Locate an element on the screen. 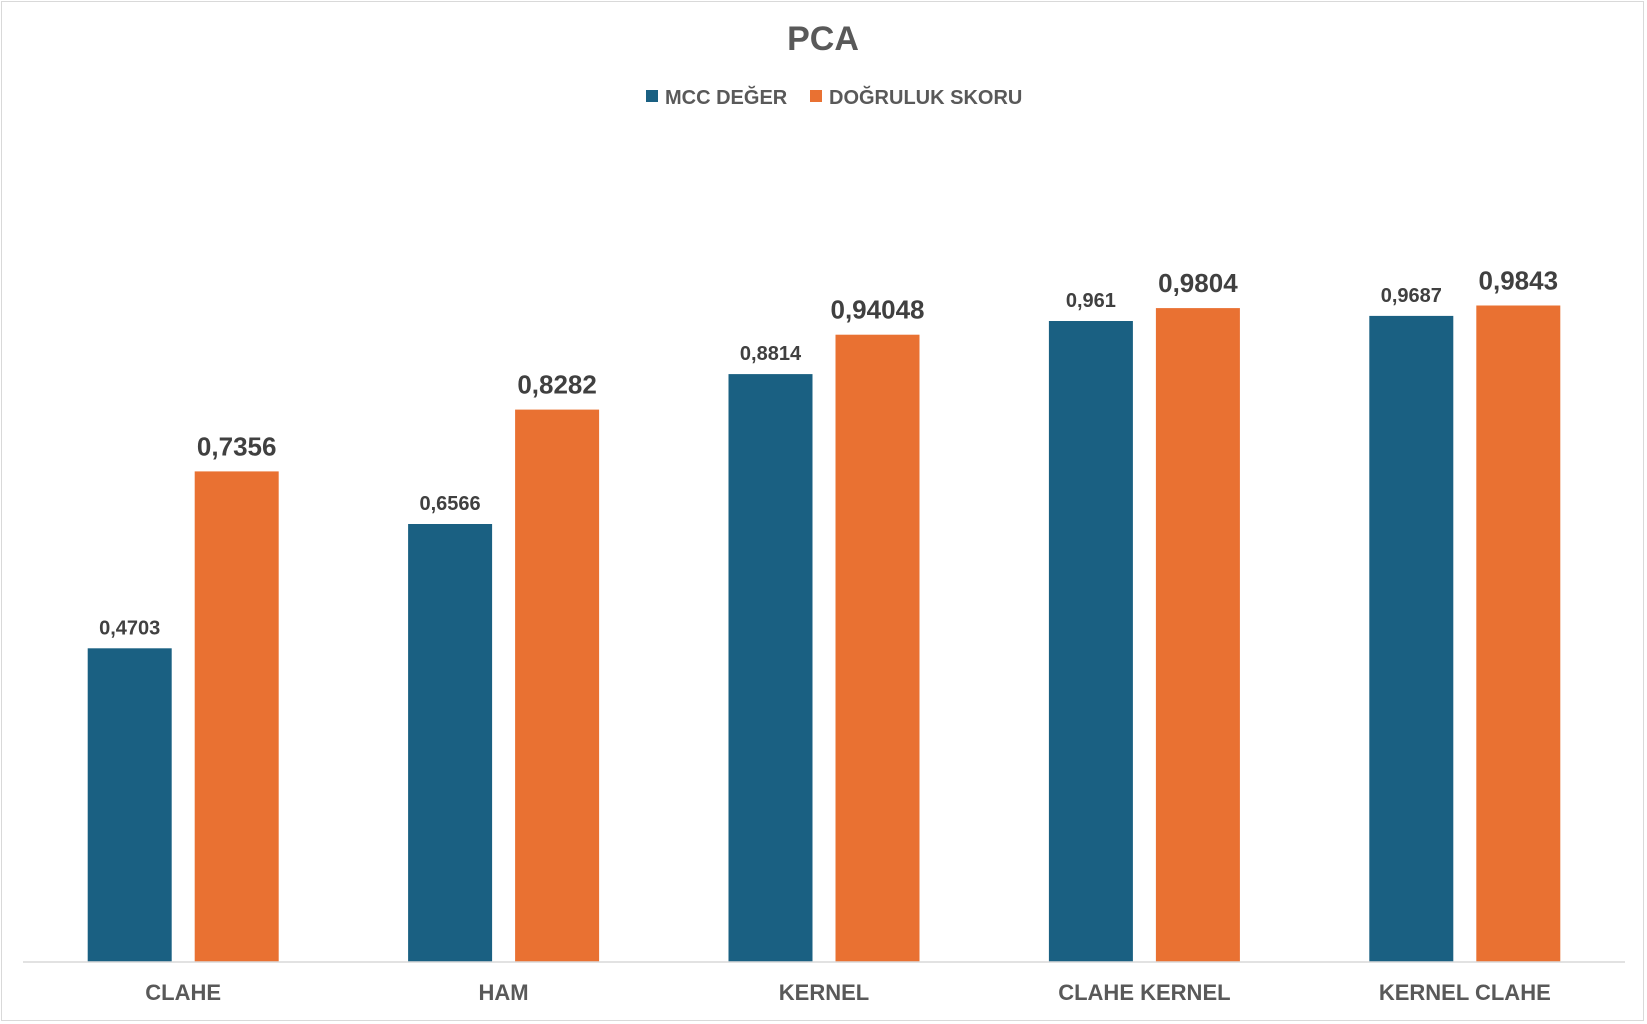  legend-swatch-mcc is located at coordinates (652, 96).